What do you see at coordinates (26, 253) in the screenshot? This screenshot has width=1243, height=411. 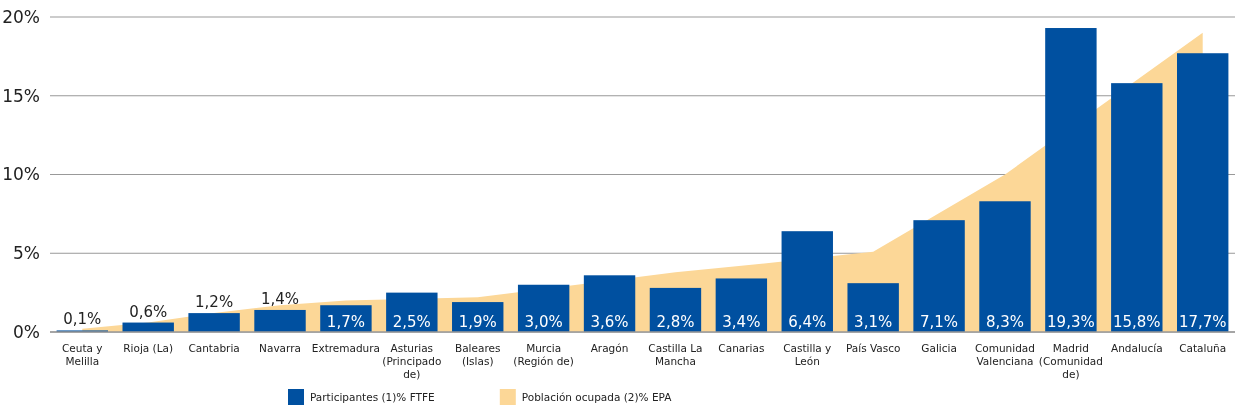 I see `y-tick-label: 5%` at bounding box center [26, 253].